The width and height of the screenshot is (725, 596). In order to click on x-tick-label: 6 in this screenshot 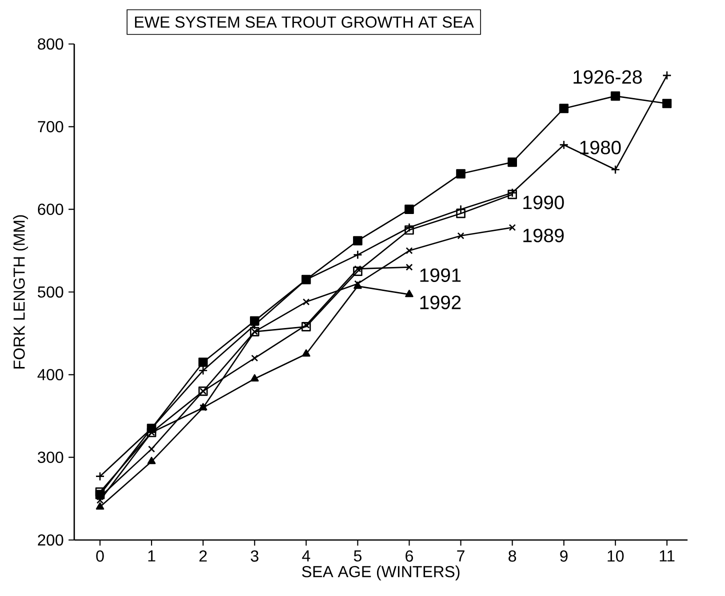, I will do `click(409, 556)`.